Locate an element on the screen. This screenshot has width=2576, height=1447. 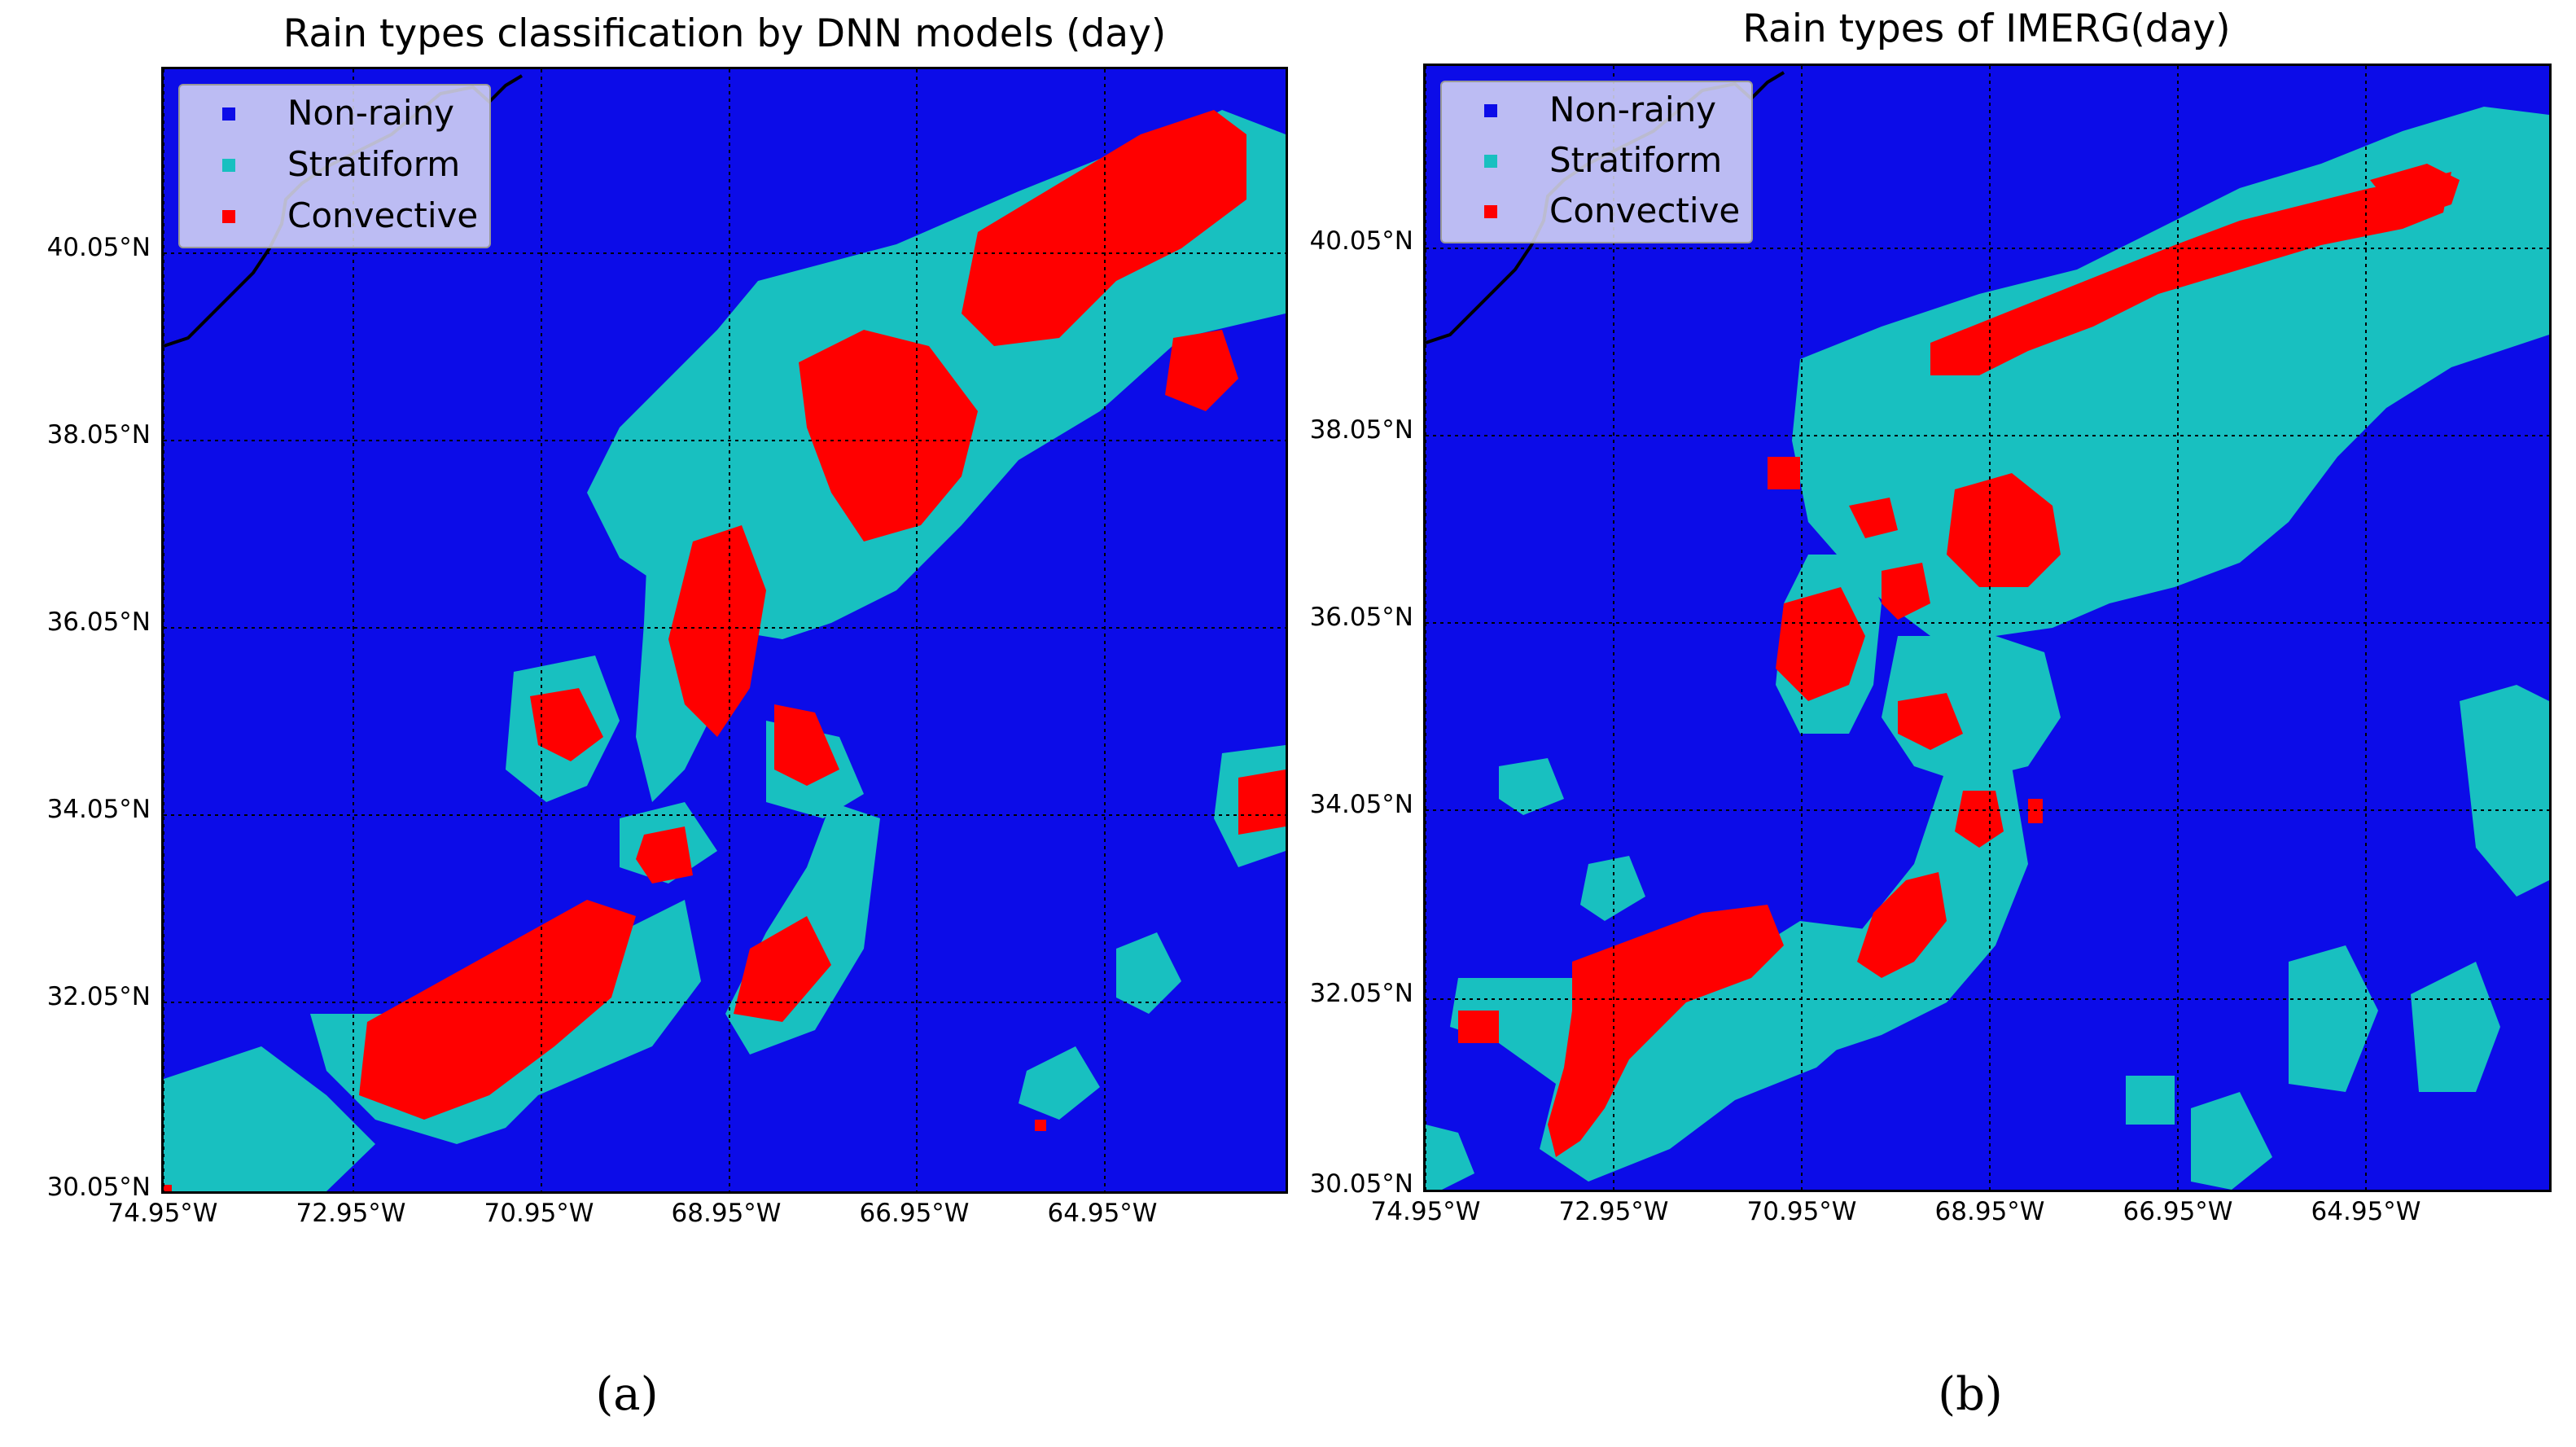
panel-a-legend: Non-rainy Stratiform Convective is located at coordinates (334, 166).